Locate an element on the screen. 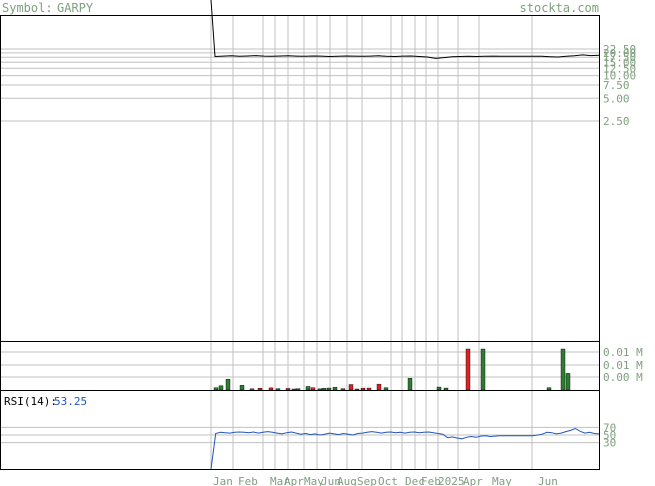  price-tick-label: 20.00 is located at coordinates (619, 53).